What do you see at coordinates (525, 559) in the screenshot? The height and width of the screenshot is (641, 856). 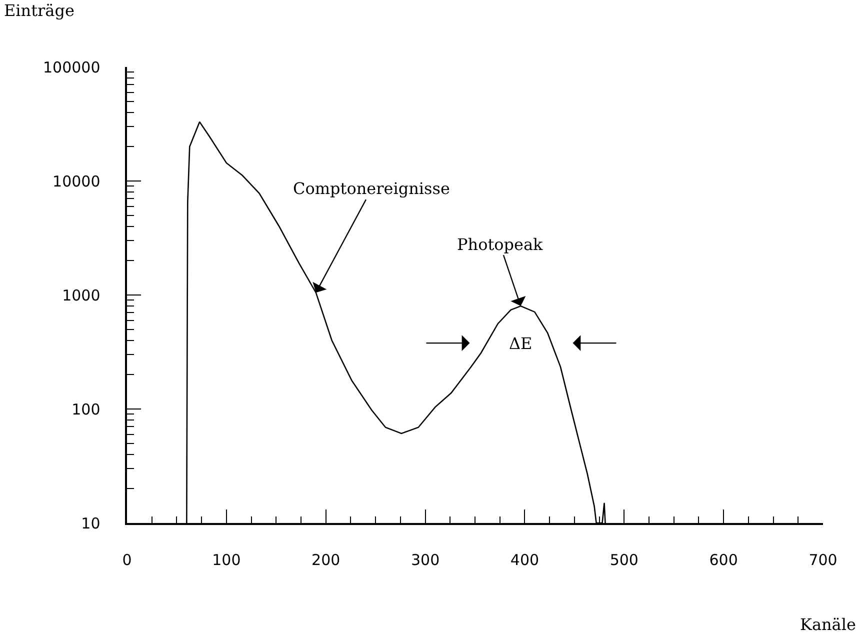 I see `x-tick-label: 400` at bounding box center [525, 559].